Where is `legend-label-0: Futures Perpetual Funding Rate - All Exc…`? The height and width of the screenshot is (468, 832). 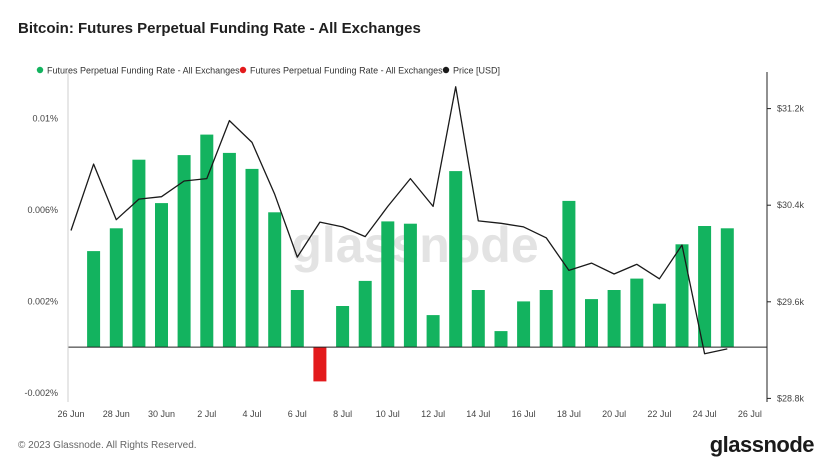
legend-label-0: Futures Perpetual Funding Rate - All Exc… is located at coordinates (143, 70).